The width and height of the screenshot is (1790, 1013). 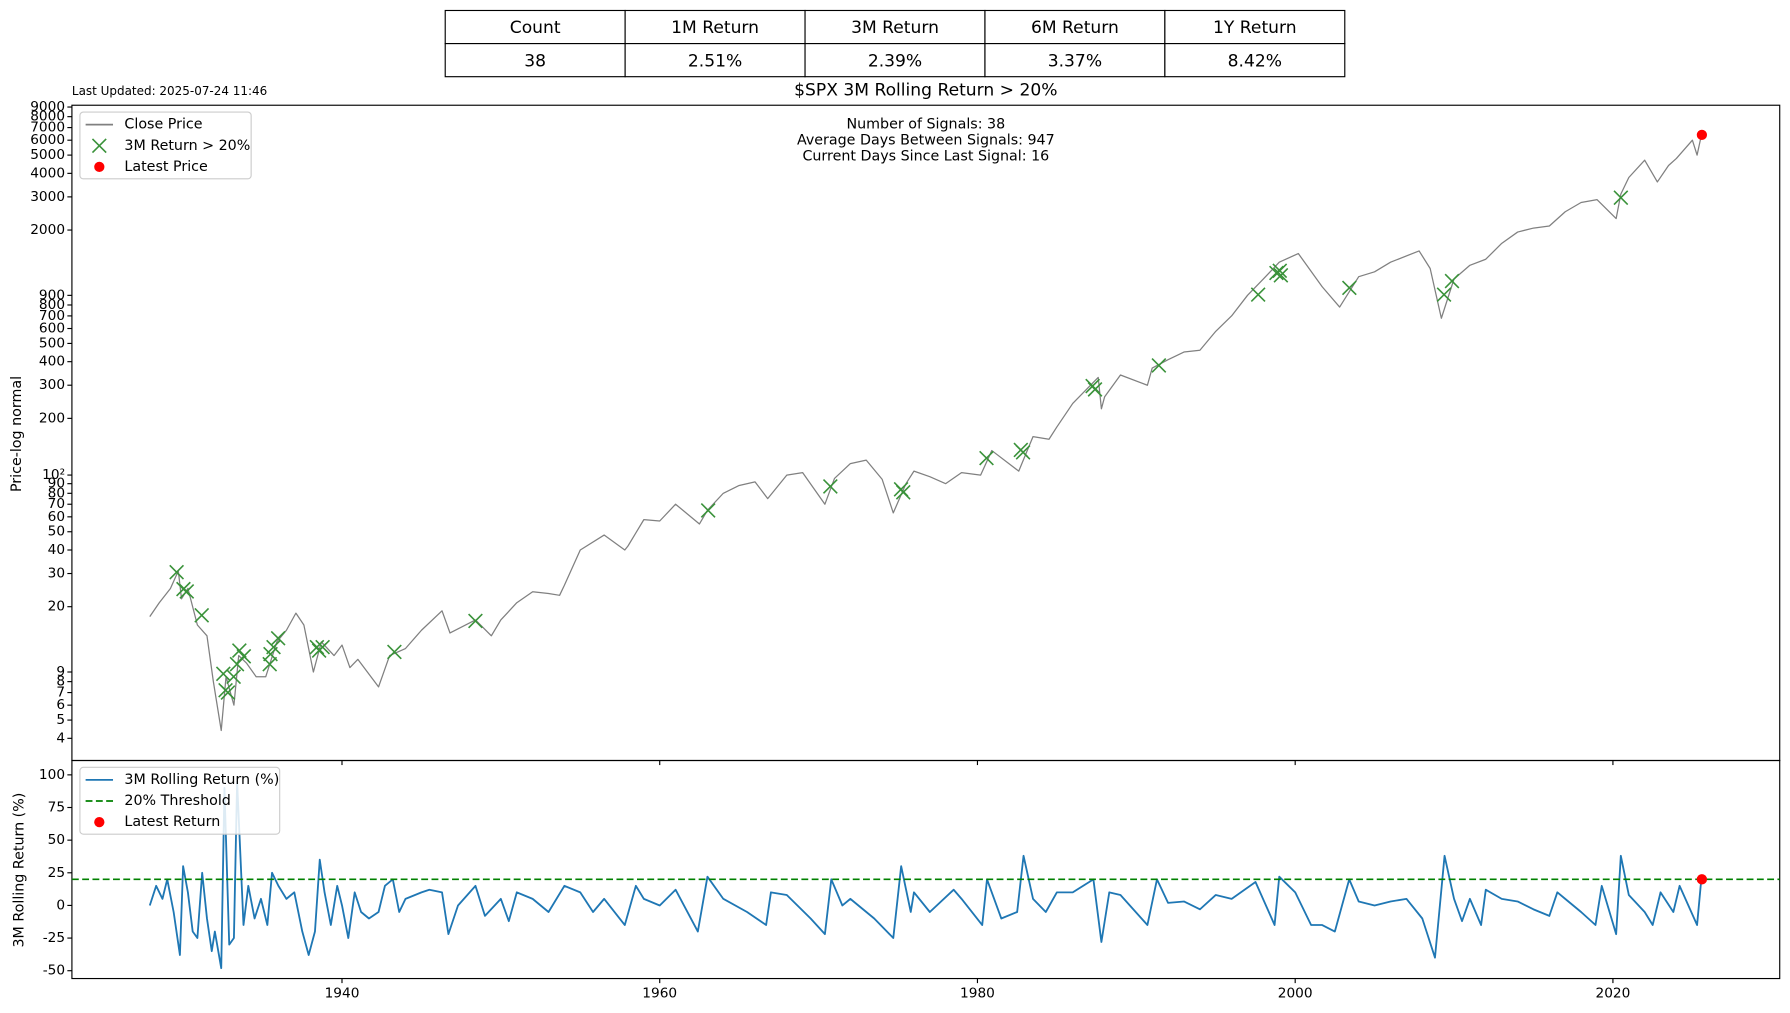 I want to click on y-tick-label: 5000, so click(x=47, y=155).